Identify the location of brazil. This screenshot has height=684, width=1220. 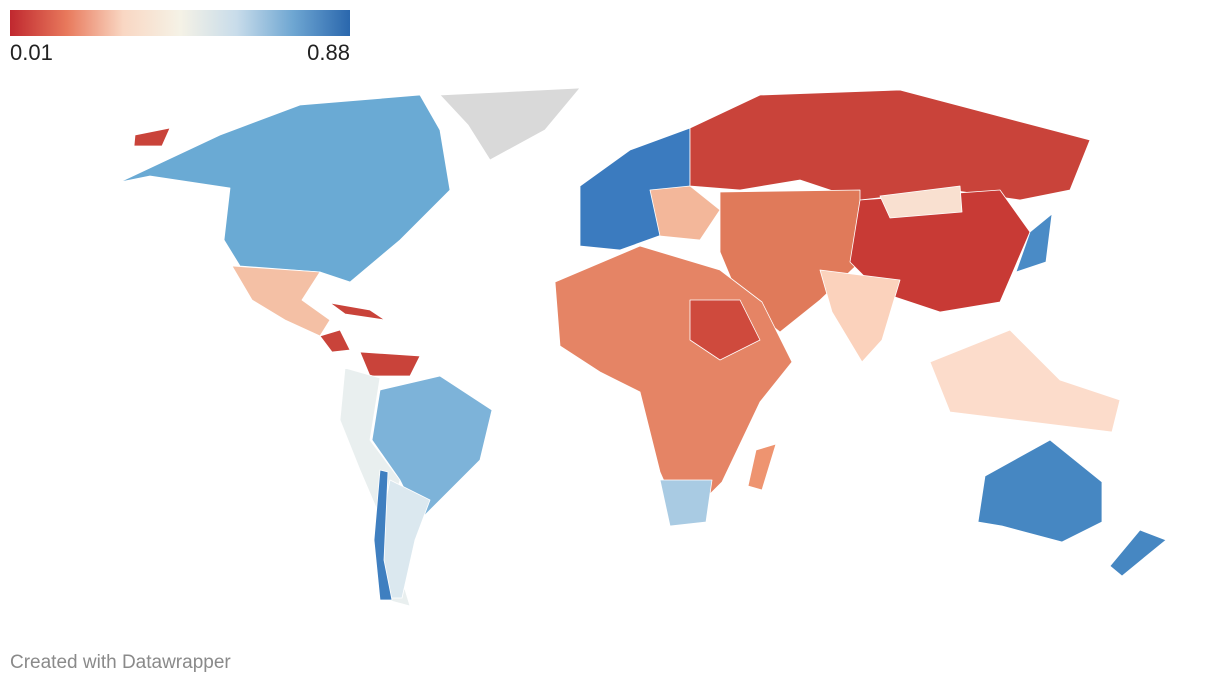
(432, 448).